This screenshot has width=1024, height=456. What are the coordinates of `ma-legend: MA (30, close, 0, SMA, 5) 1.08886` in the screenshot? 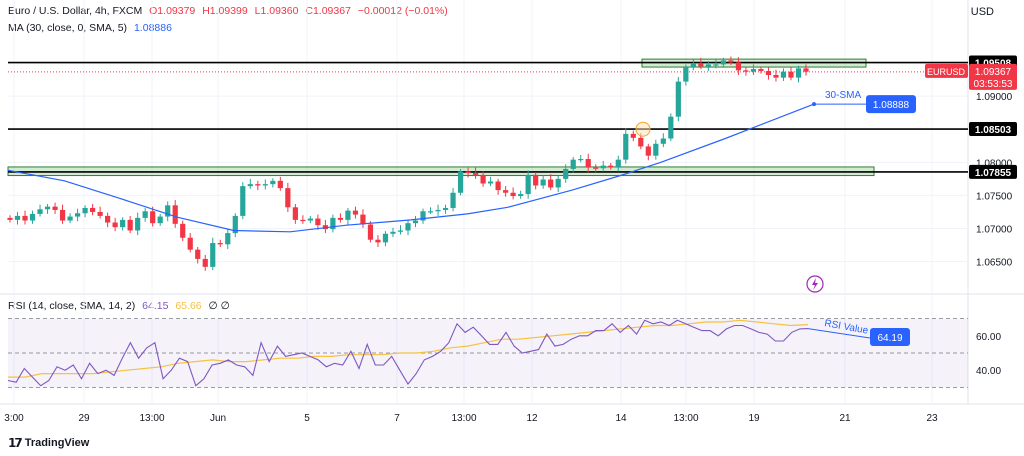 It's located at (92, 28).